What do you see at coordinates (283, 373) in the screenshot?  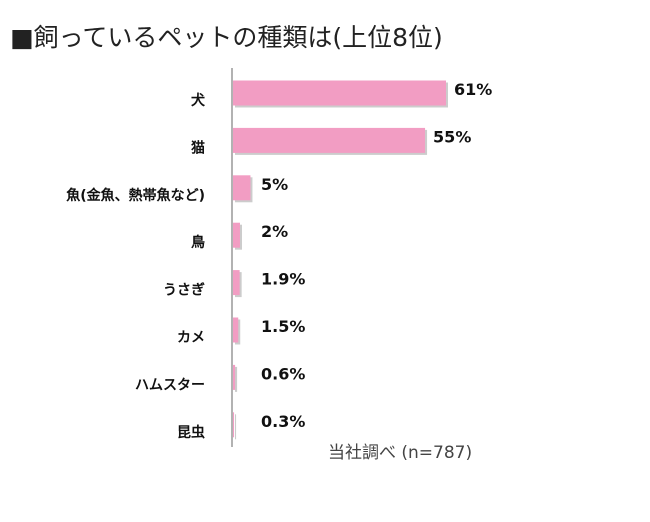 I see `value-label: 0.6%` at bounding box center [283, 373].